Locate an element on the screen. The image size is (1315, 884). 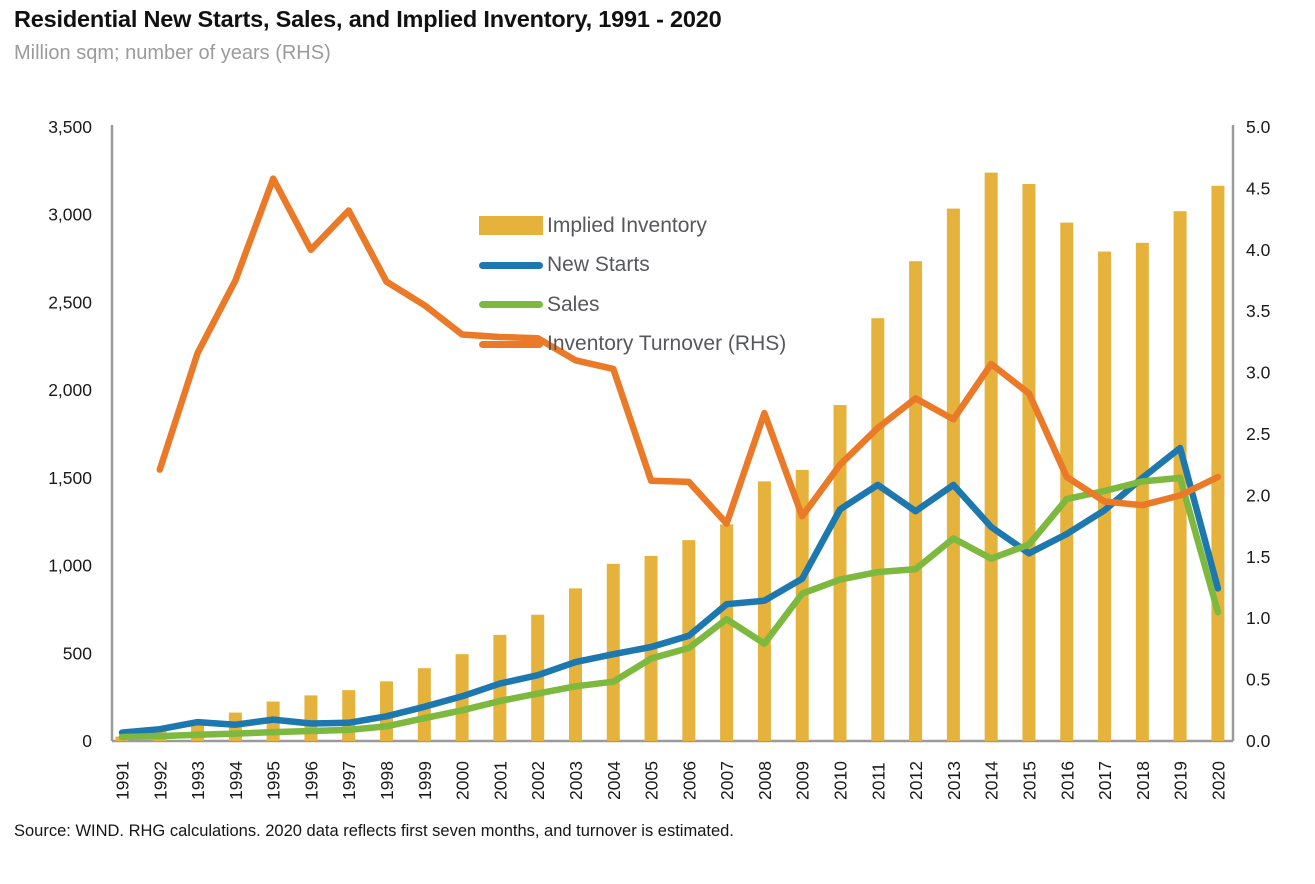
legend-item-new-starts: New Starts is located at coordinates (632, 266).